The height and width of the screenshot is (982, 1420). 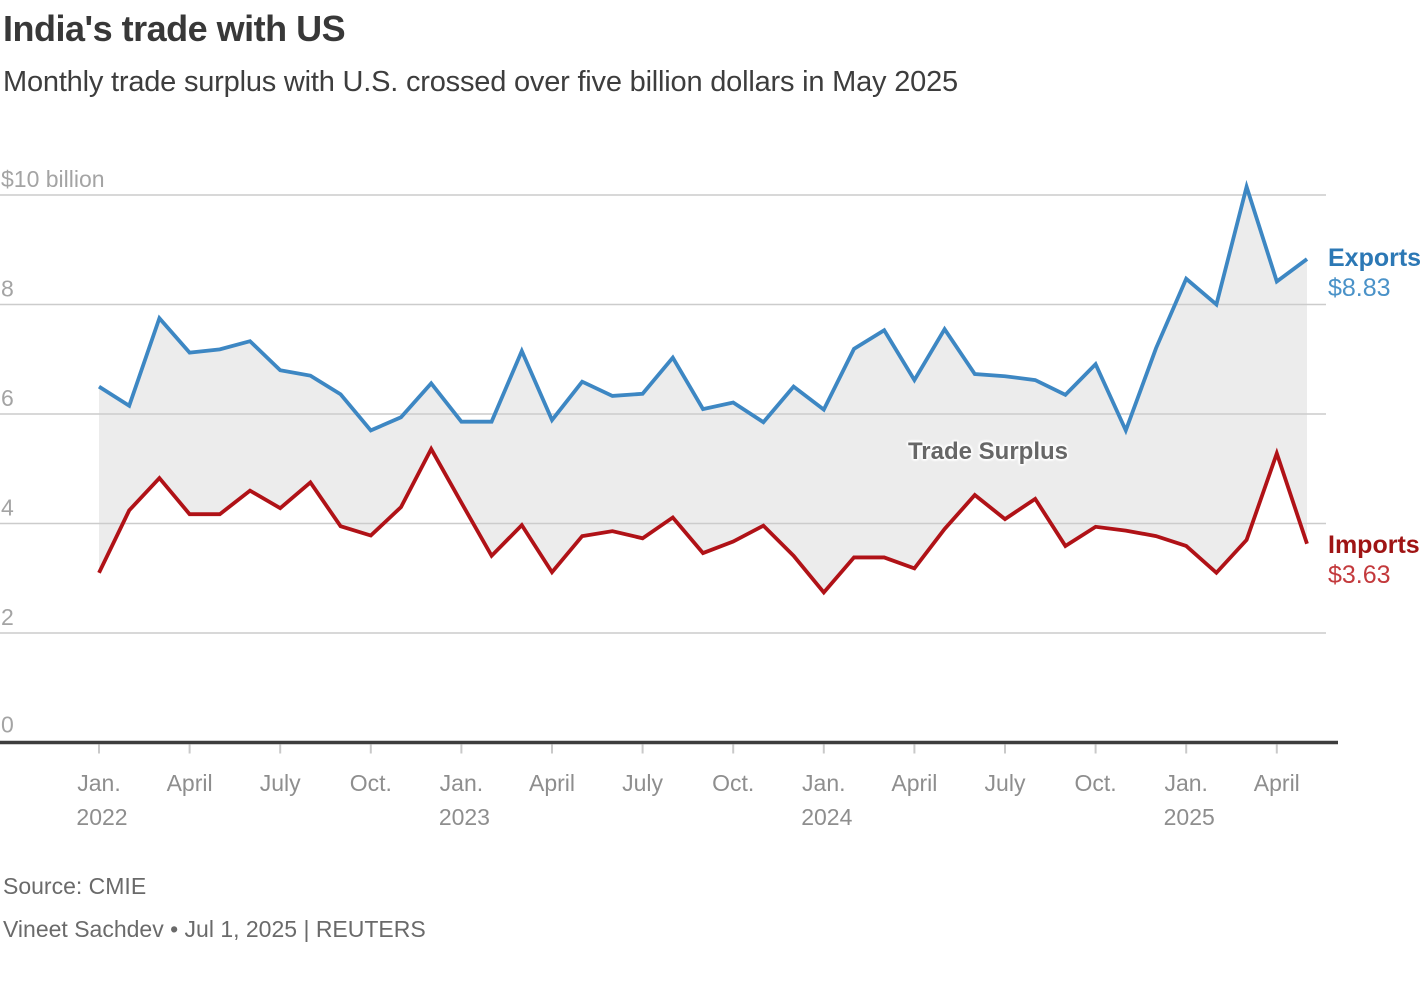 What do you see at coordinates (53, 179) in the screenshot?
I see `y-tick-label-10: $10 billion` at bounding box center [53, 179].